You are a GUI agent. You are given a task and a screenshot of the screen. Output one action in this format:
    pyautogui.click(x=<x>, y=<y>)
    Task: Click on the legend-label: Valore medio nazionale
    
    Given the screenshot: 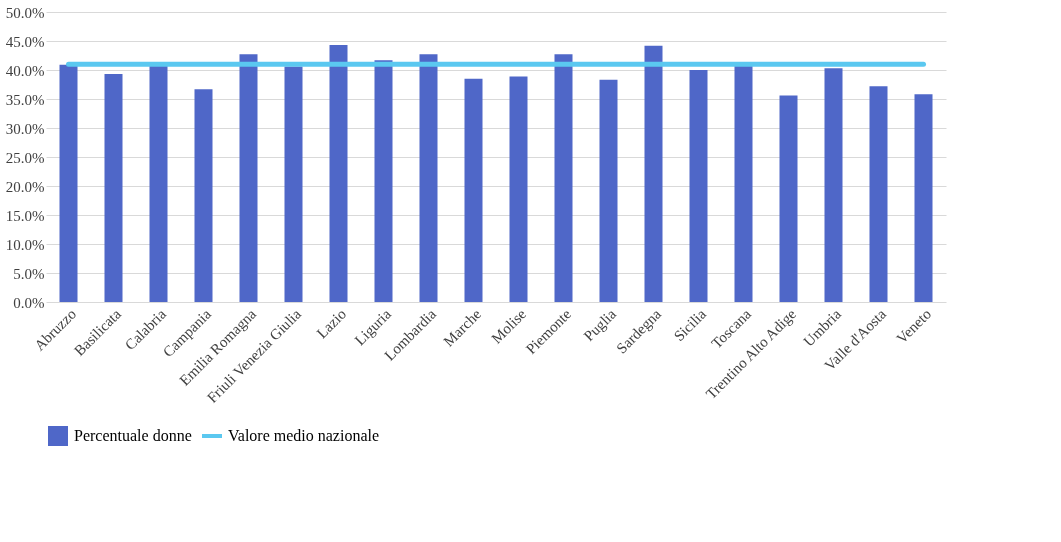 What is the action you would take?
    pyautogui.click(x=304, y=435)
    